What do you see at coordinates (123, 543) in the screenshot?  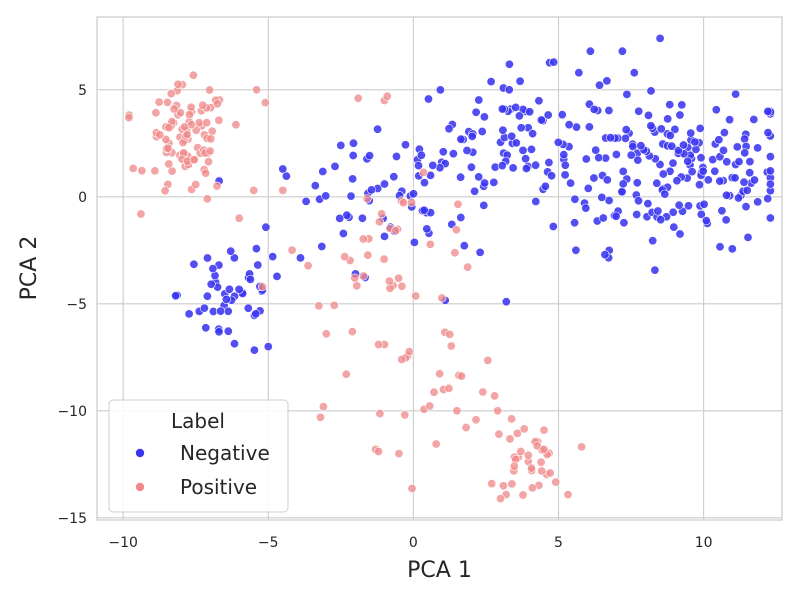 I see `x-tick-label: −10` at bounding box center [123, 543].